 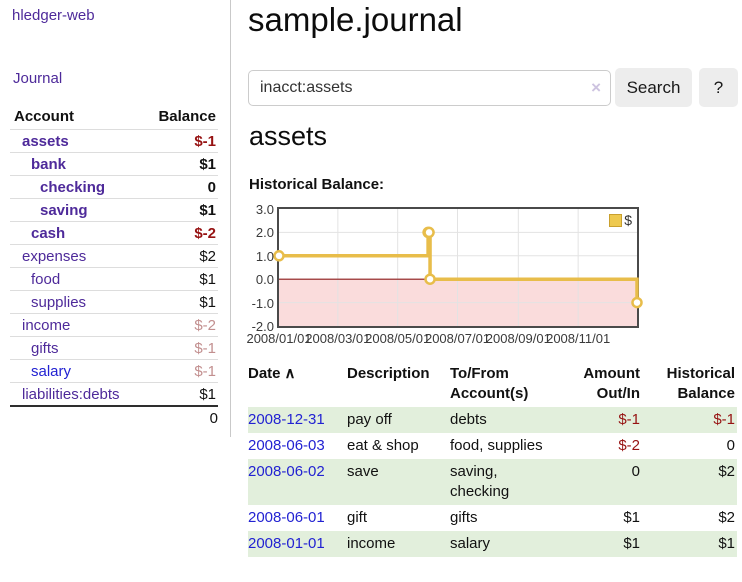 What do you see at coordinates (114, 233) in the screenshot?
I see `account-row: cash $-2` at bounding box center [114, 233].